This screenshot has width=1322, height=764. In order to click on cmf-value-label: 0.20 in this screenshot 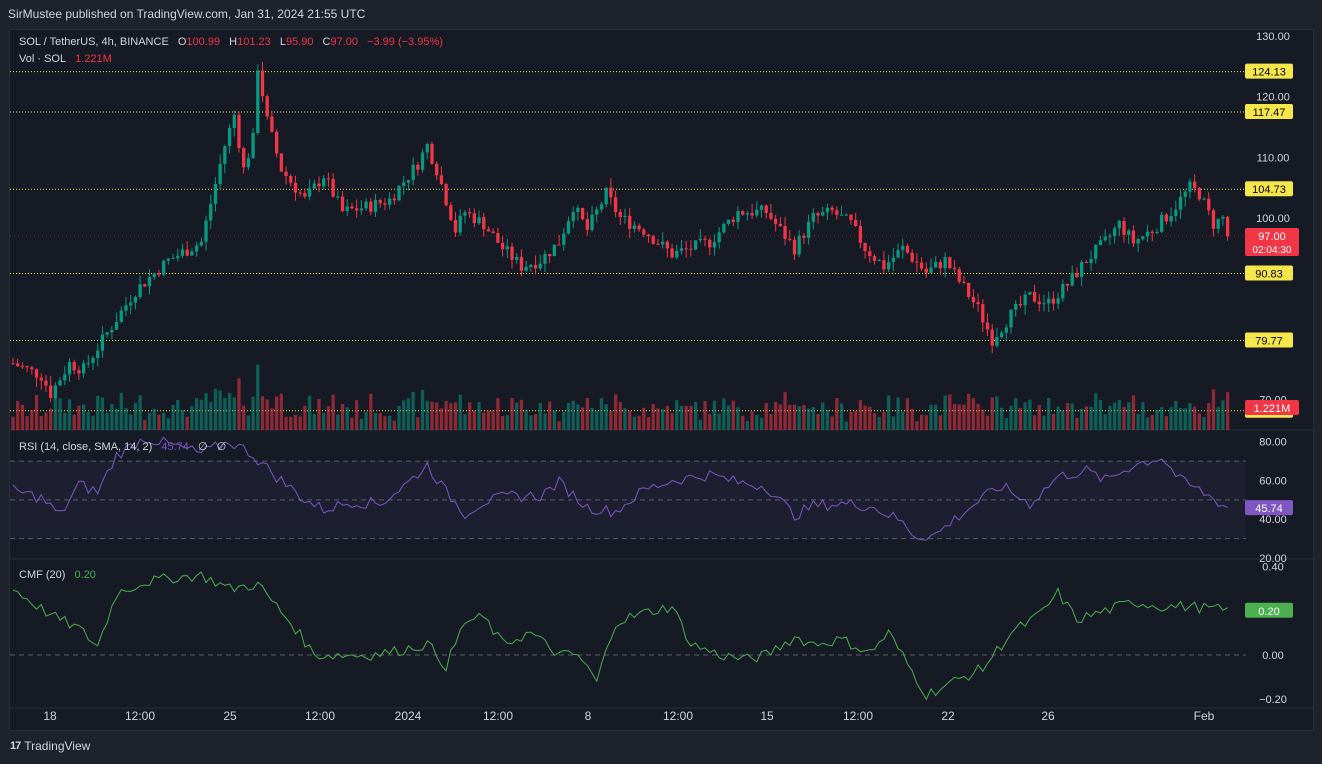, I will do `click(1268, 612)`.